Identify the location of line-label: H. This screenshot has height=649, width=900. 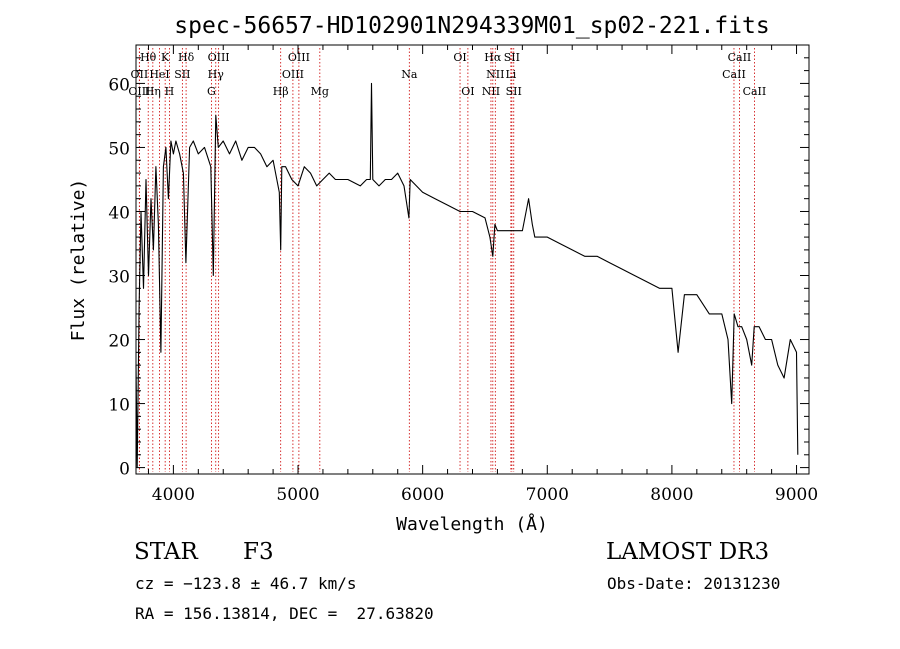
(170, 91).